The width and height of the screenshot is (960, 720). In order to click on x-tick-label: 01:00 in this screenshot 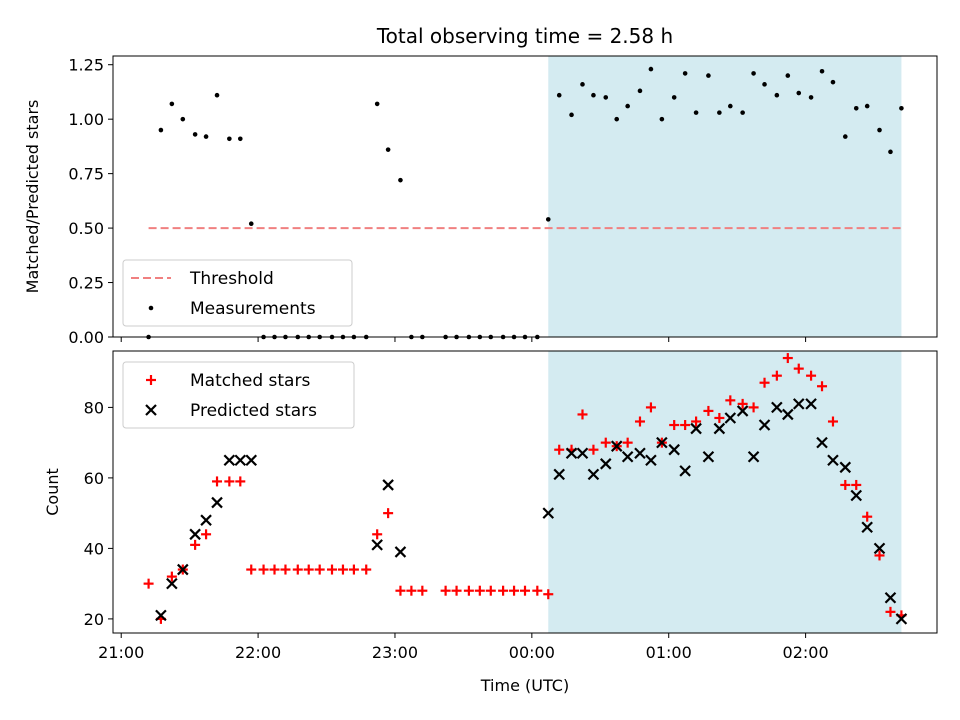, I will do `click(669, 652)`.